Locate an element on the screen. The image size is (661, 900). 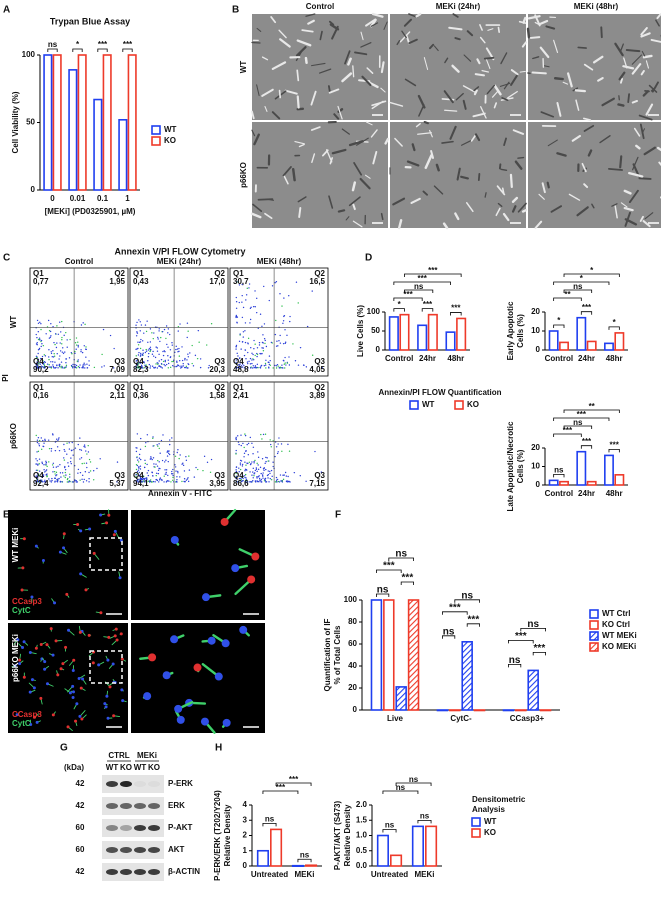
bracket is located at coordinates (567, 299).